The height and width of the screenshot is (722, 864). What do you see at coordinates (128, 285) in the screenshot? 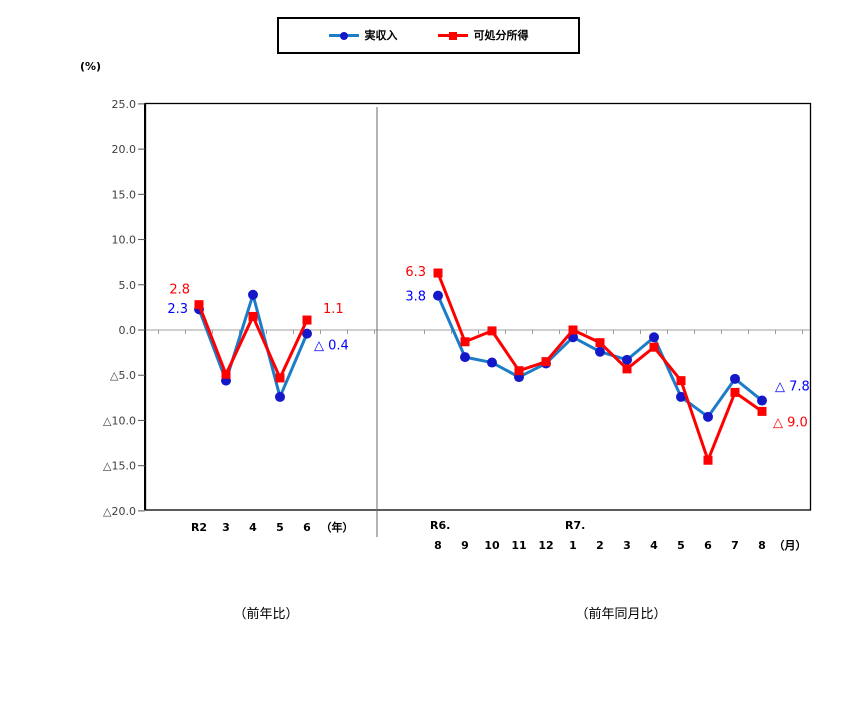
I see `y-tick-label: 5.0` at bounding box center [128, 285].